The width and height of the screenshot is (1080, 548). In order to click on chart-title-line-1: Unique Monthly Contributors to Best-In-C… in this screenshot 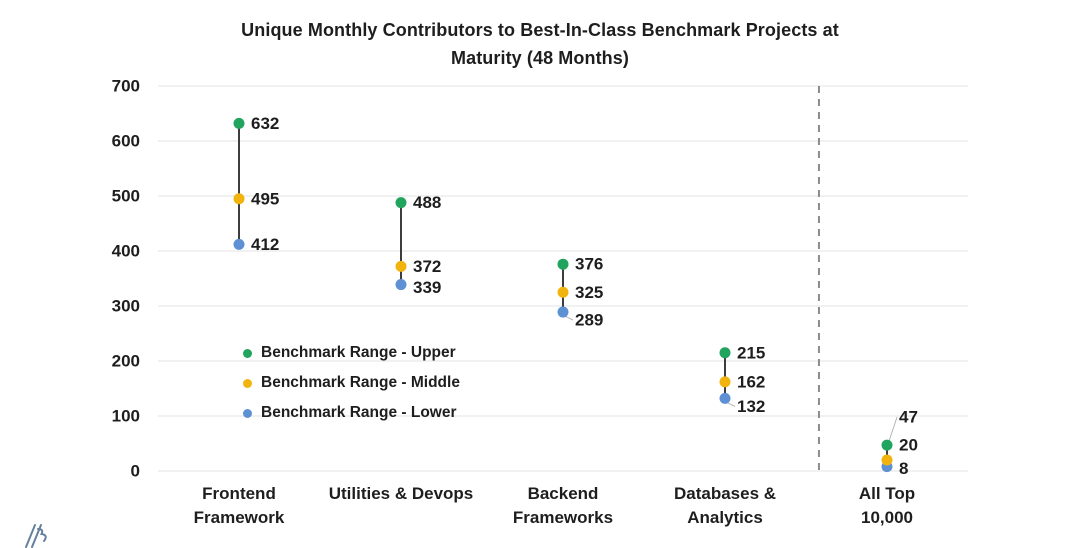, I will do `click(540, 30)`.